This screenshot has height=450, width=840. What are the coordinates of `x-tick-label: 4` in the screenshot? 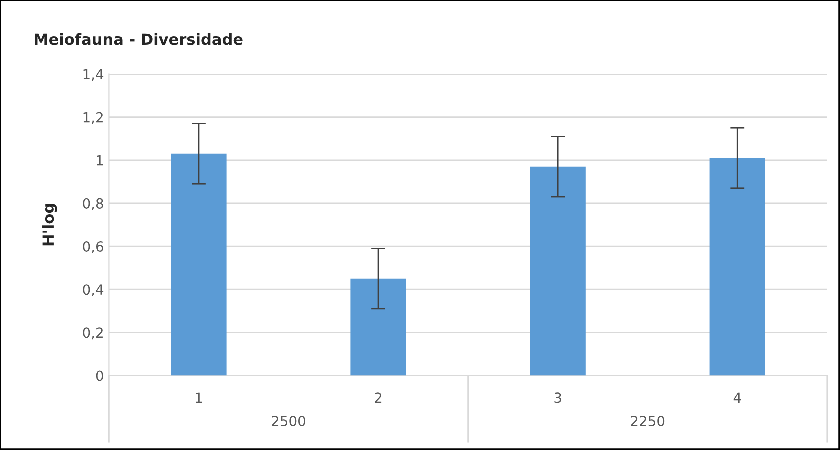 It's located at (738, 397).